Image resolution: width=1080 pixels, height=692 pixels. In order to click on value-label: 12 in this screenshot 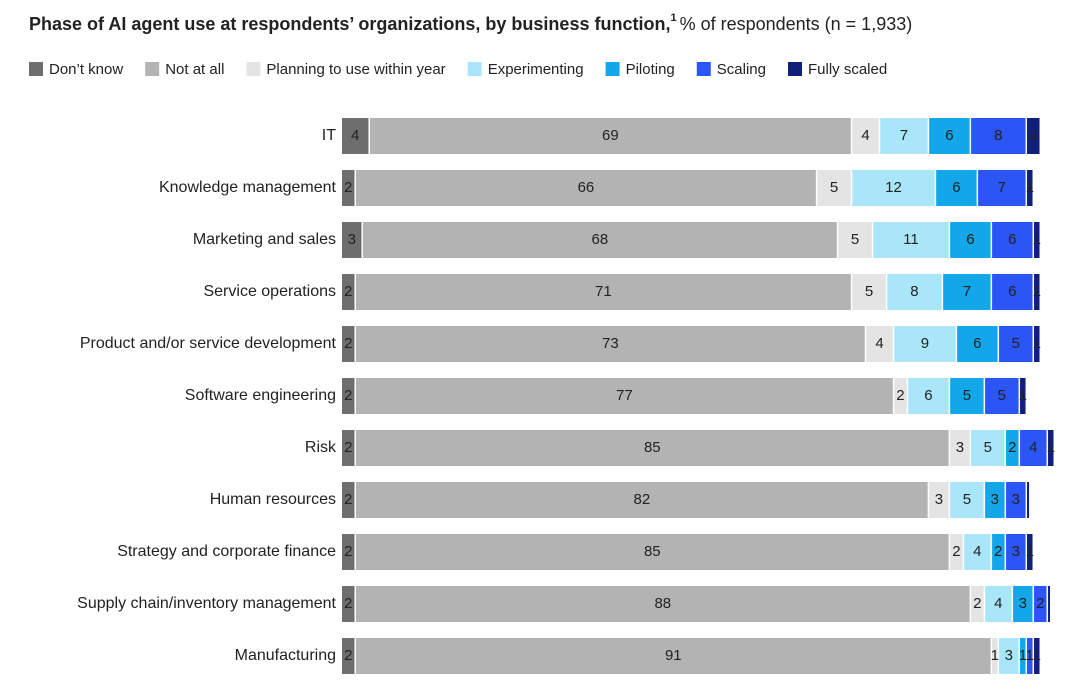, I will do `click(893, 187)`.